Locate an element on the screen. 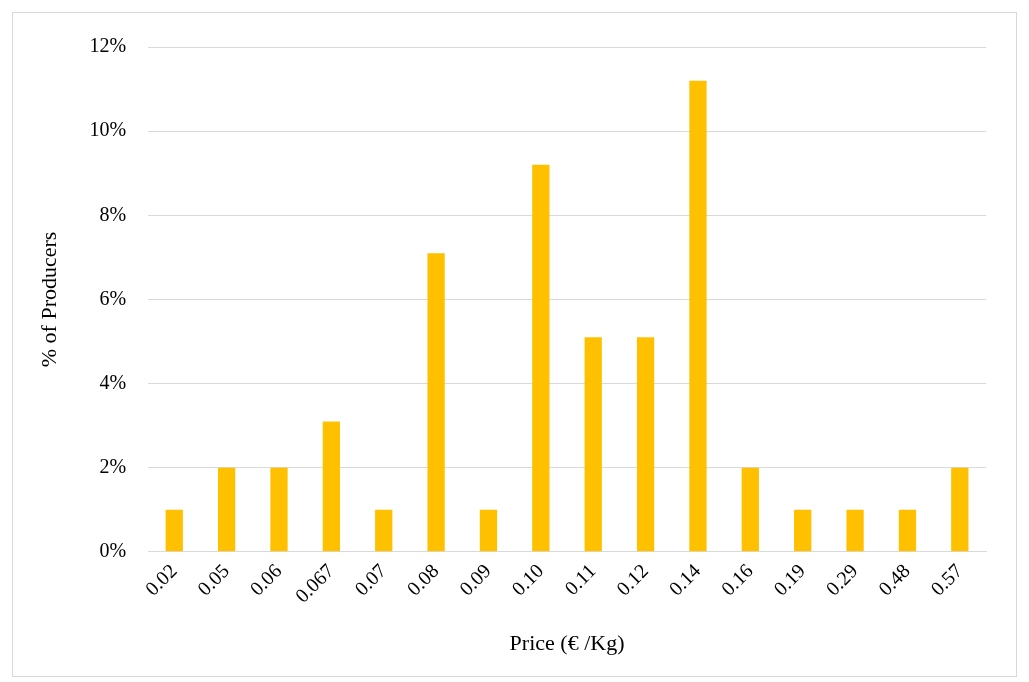 The image size is (1029, 682). y-tick-label: 6% is located at coordinates (113, 297).